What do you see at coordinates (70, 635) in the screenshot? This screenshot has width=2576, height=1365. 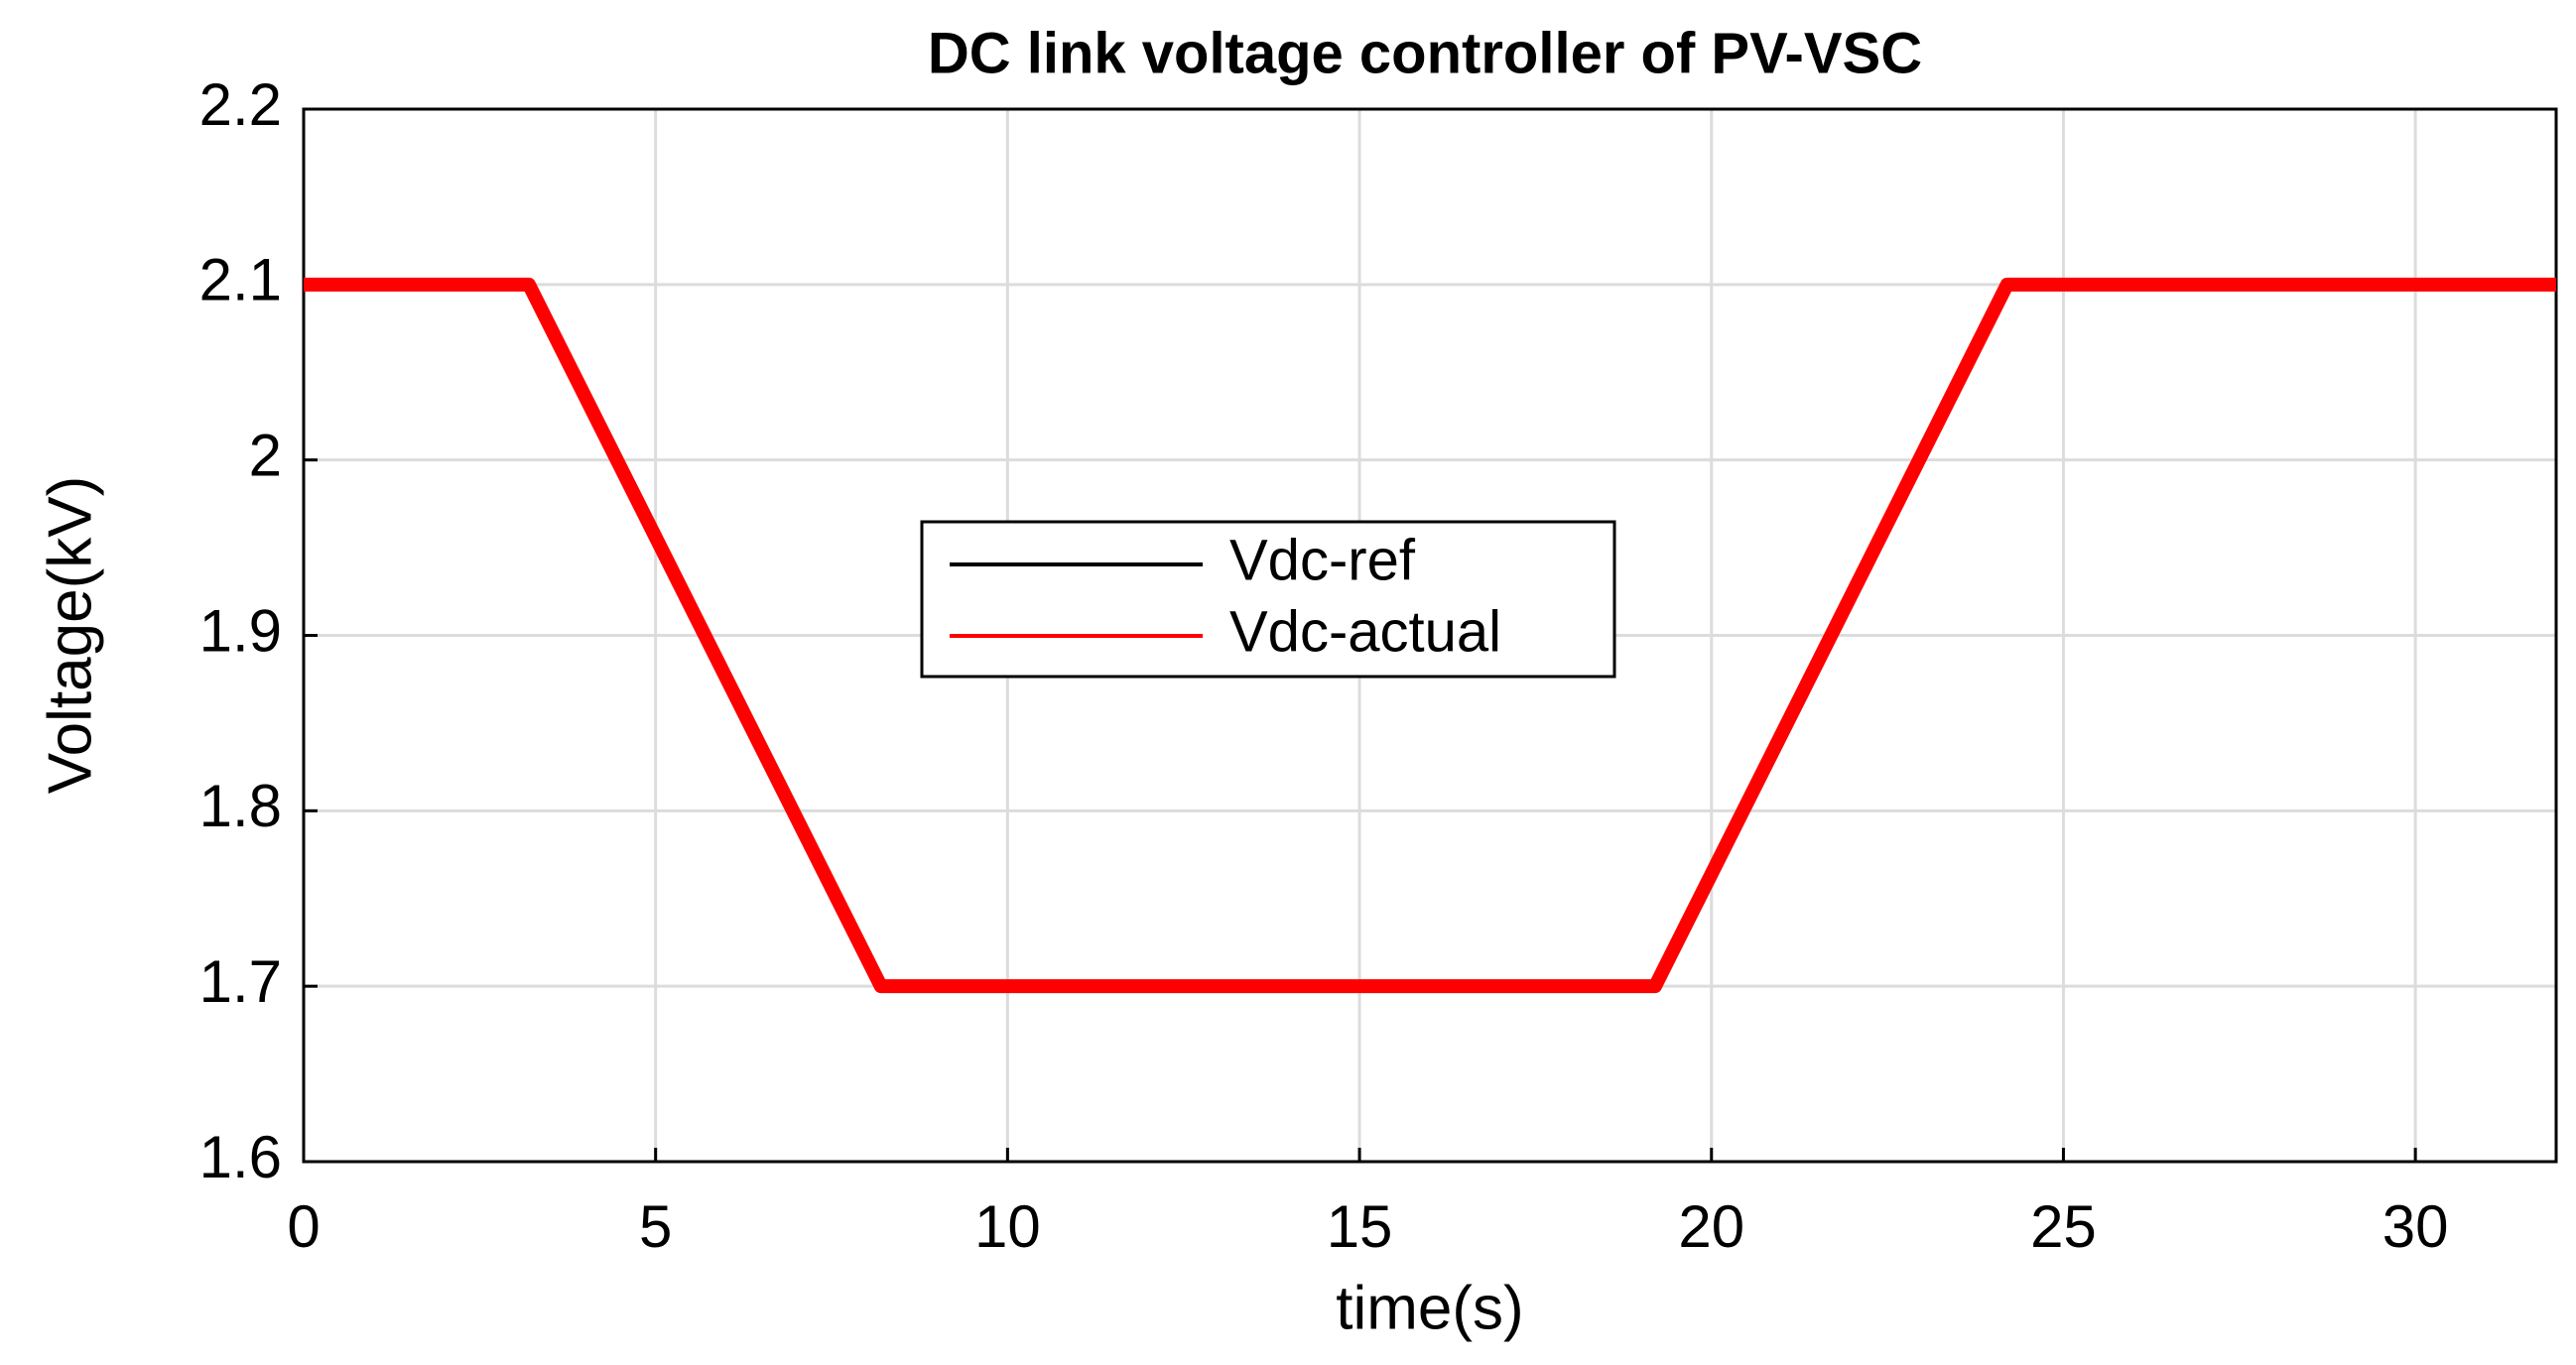 I see `y-axis-label: Voltage(kV)` at bounding box center [70, 635].